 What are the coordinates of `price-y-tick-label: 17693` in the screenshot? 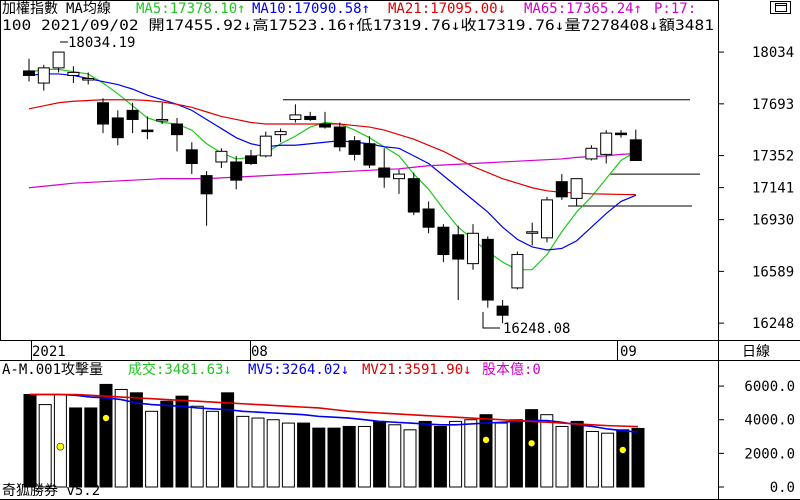 It's located at (773, 105).